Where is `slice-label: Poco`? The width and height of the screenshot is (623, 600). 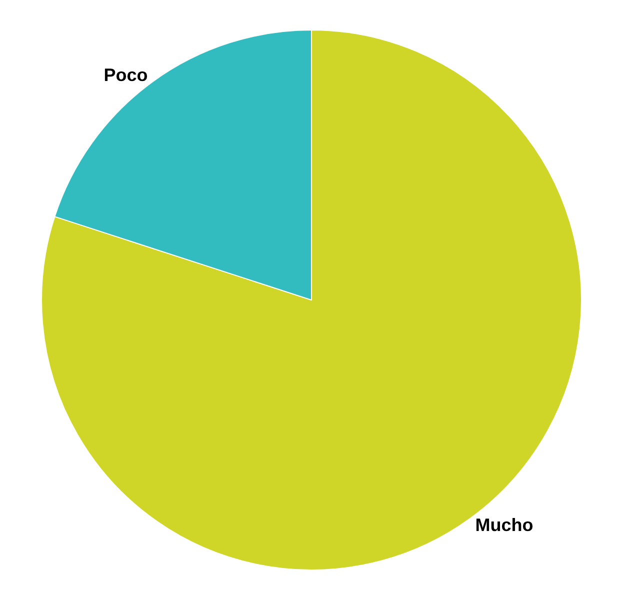 slice-label: Poco is located at coordinates (126, 75).